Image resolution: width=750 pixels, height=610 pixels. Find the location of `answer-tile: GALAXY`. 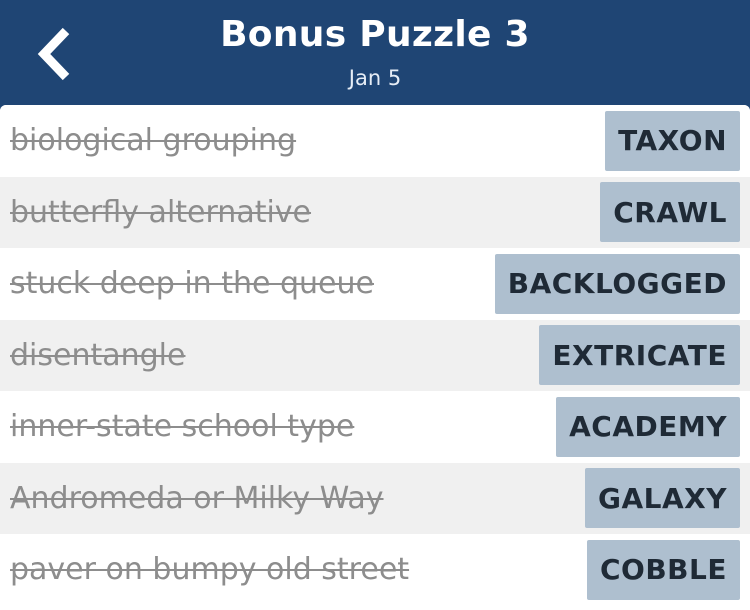

answer-tile: GALAXY is located at coordinates (662, 498).